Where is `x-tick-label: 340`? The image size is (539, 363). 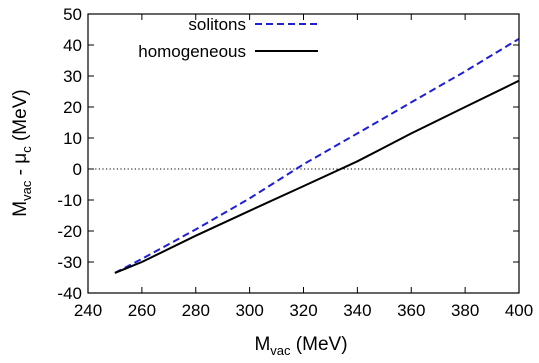 x-tick-label: 340 is located at coordinates (357, 310).